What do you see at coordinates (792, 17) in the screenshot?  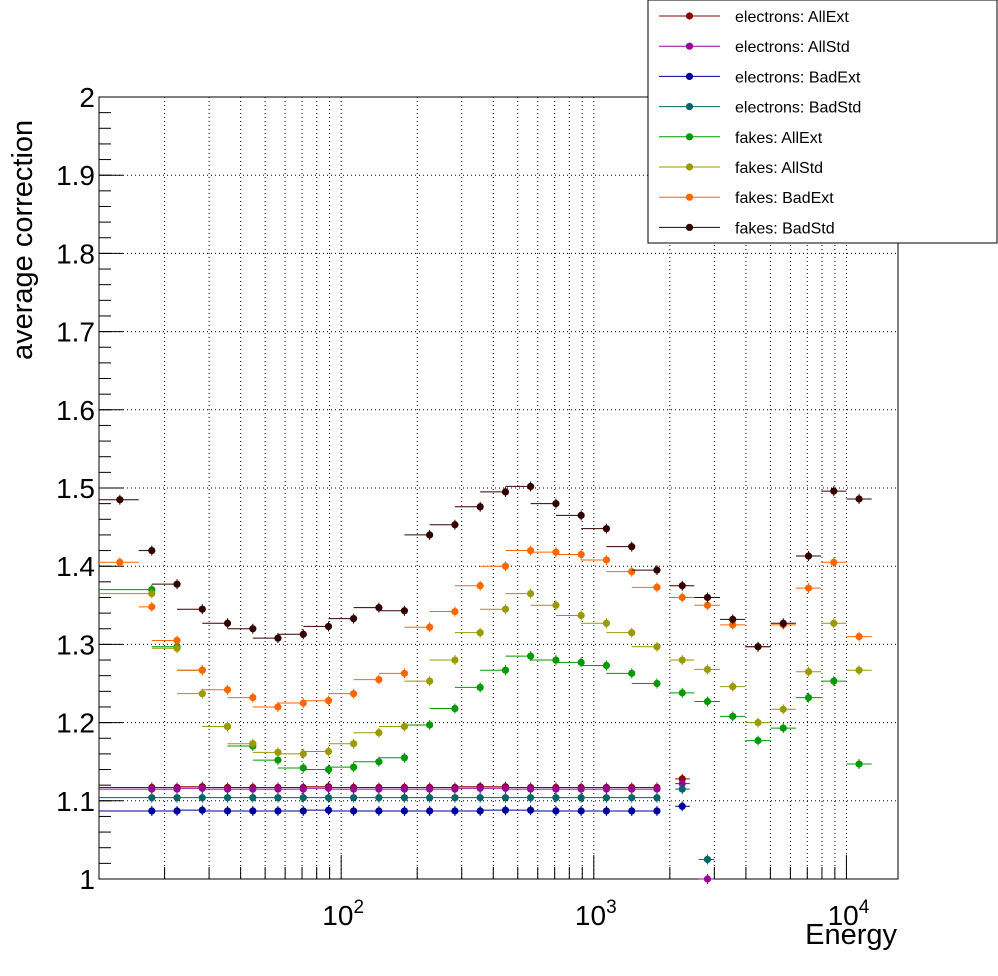 I see `legend-label: electrons: AllExt` at bounding box center [792, 17].